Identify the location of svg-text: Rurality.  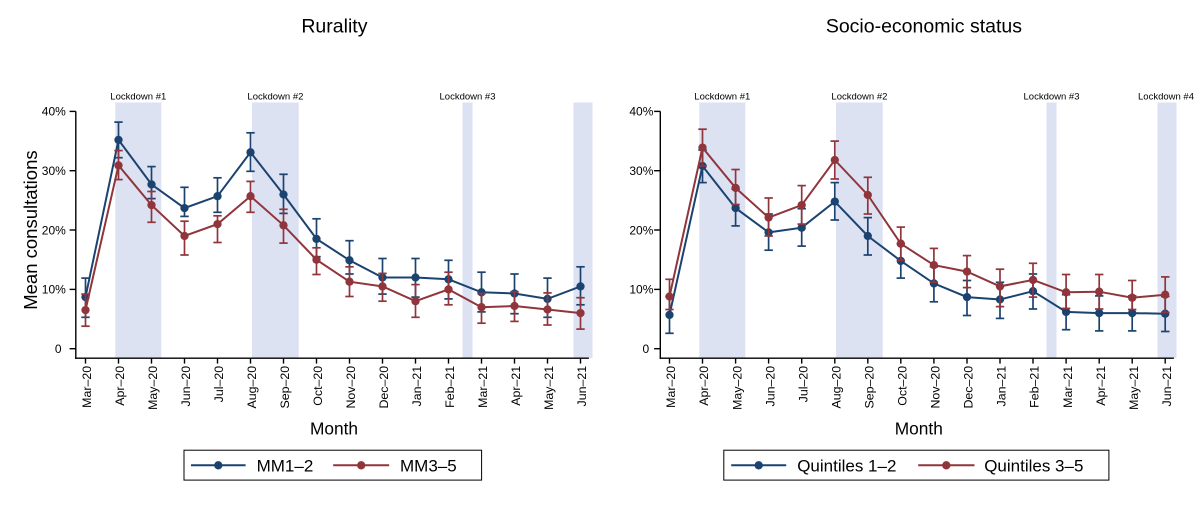
(334, 27).